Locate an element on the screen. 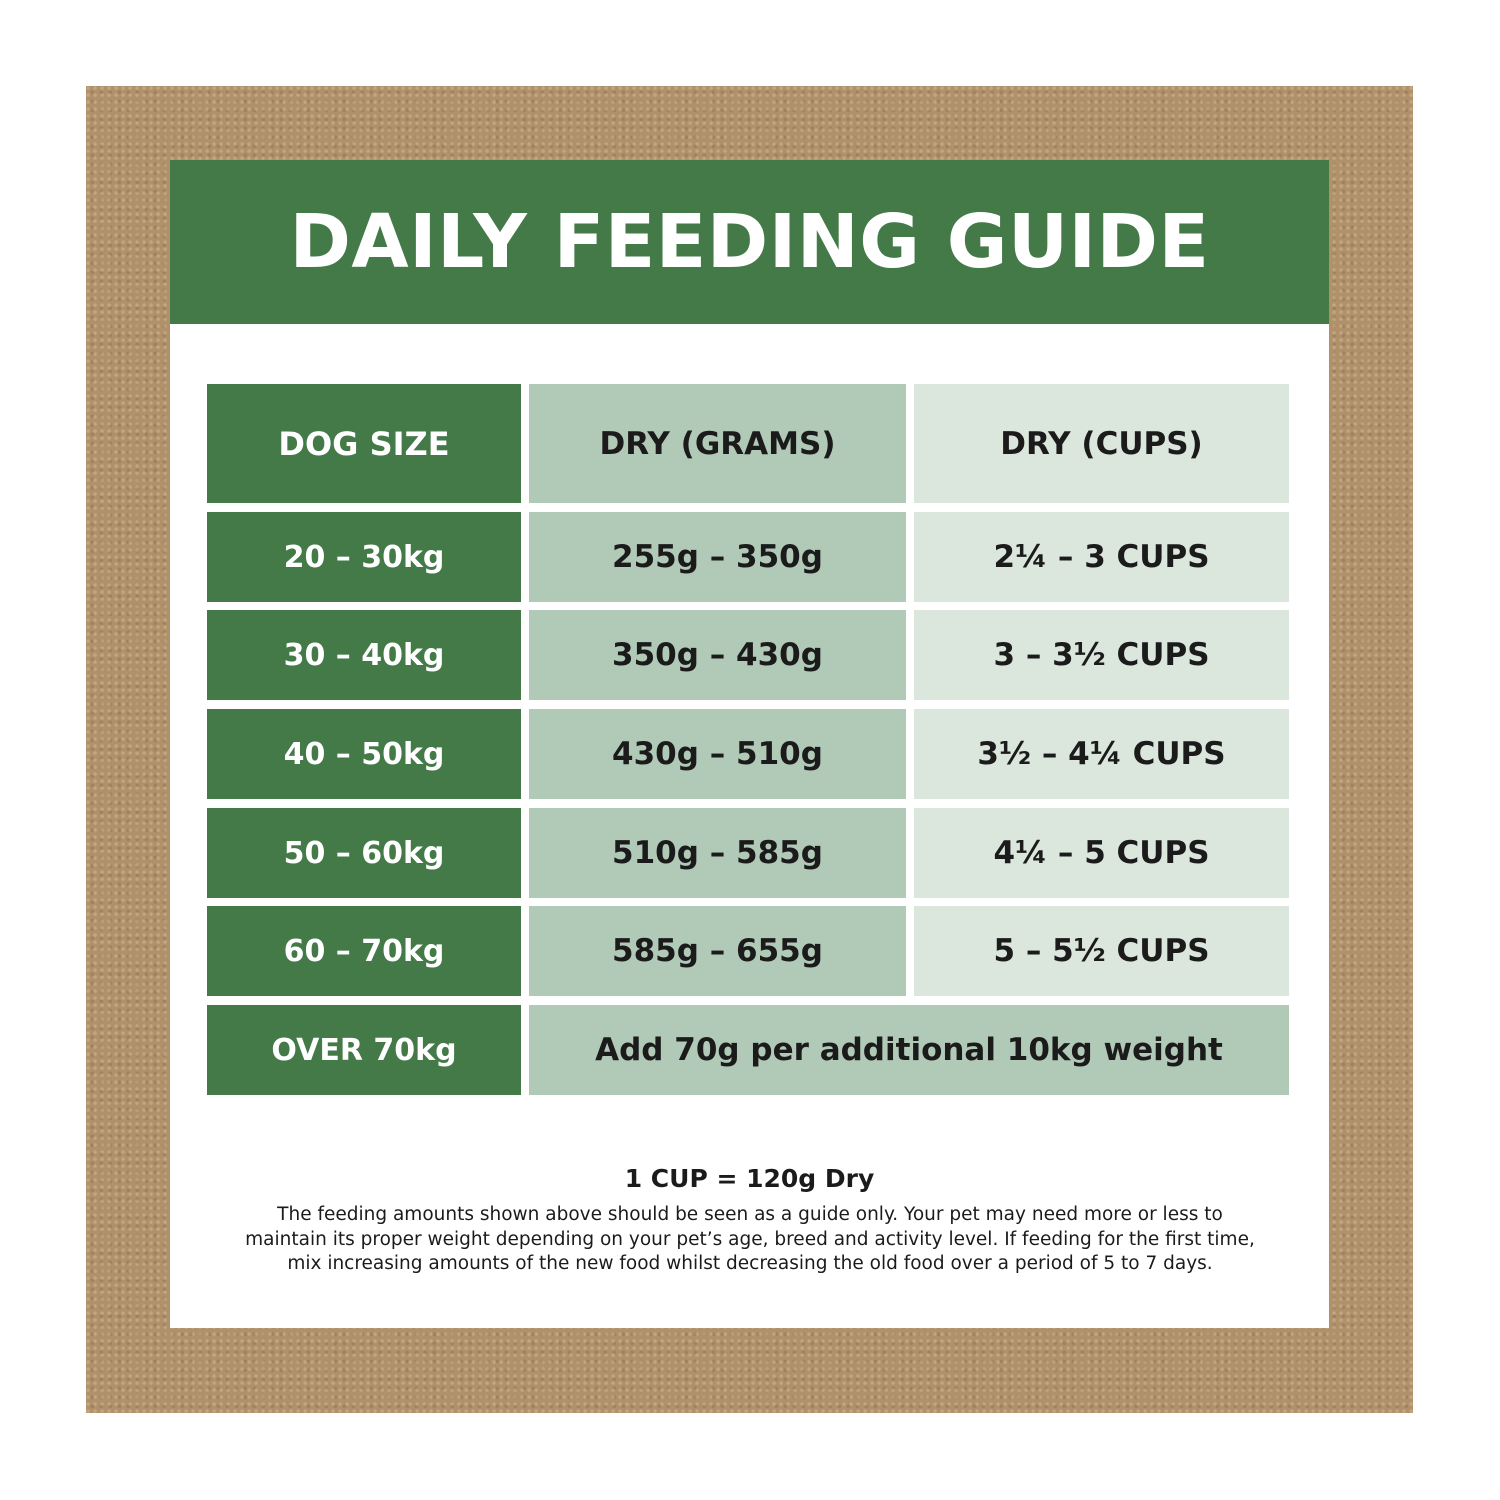 Image resolution: width=1500 pixels, height=1500 pixels. row-3-cups: 3½ – 4¼ CUPS is located at coordinates (1101, 754).